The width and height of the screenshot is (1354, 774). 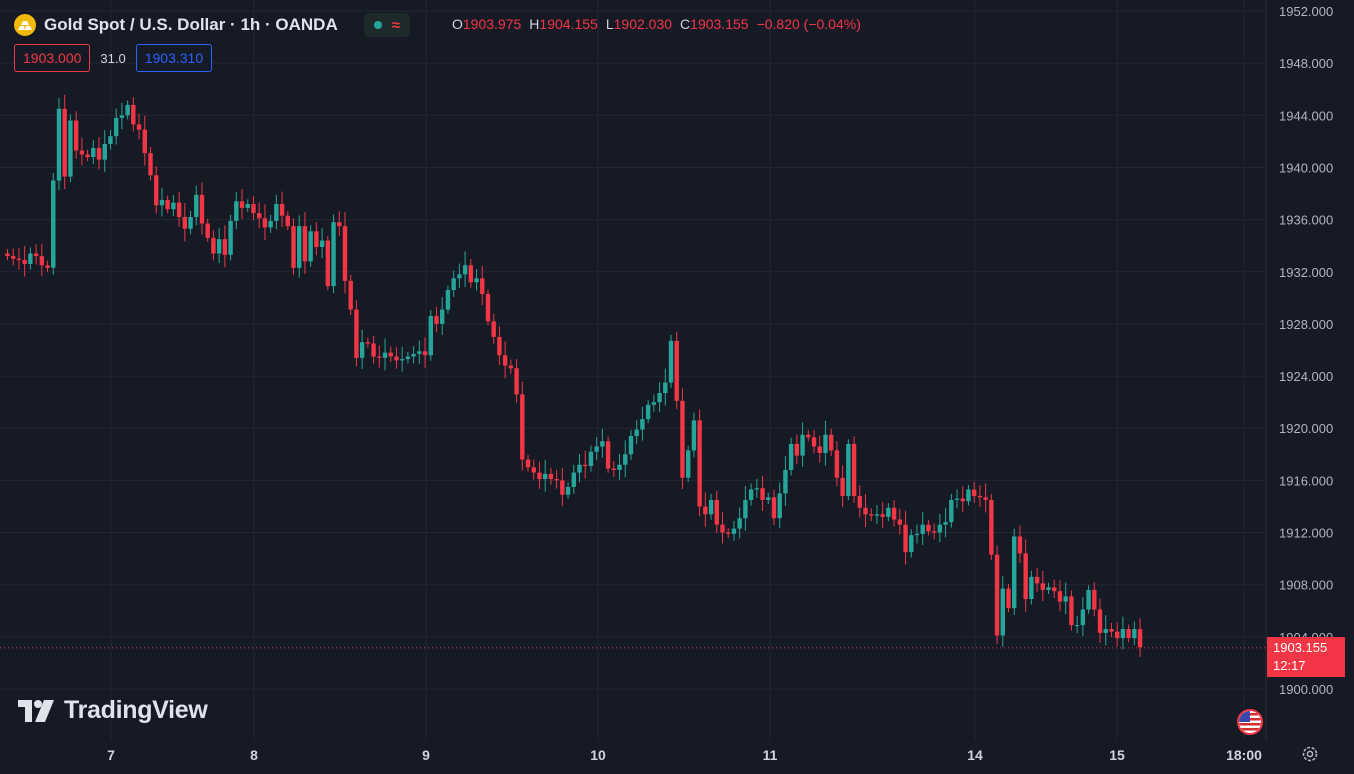 What do you see at coordinates (1250, 722) in the screenshot?
I see `us-flag-icon` at bounding box center [1250, 722].